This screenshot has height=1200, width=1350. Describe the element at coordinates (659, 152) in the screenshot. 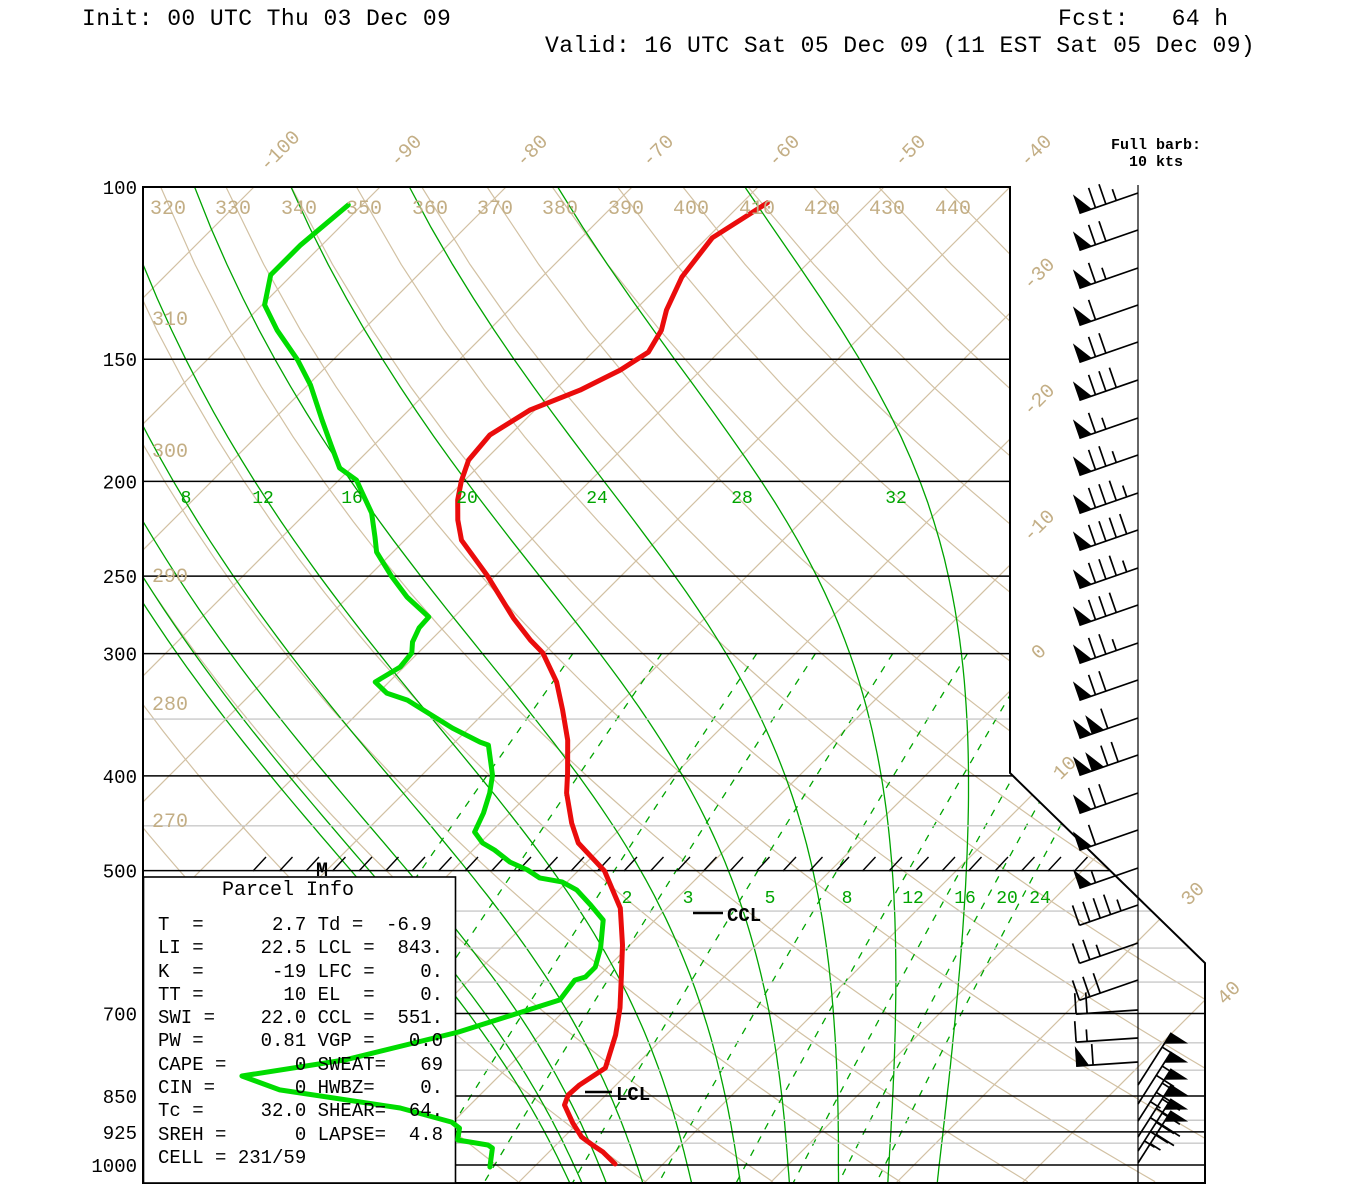

I see `isotherm-label: -70` at that location.